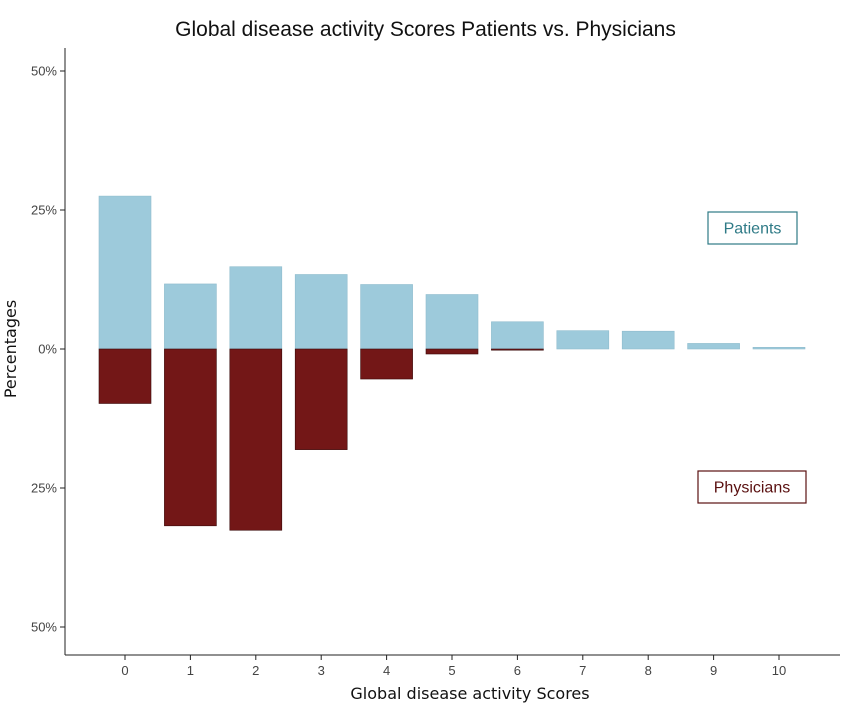 The width and height of the screenshot is (851, 709). I want to click on legend-physicians-label: Physicians, so click(752, 488).